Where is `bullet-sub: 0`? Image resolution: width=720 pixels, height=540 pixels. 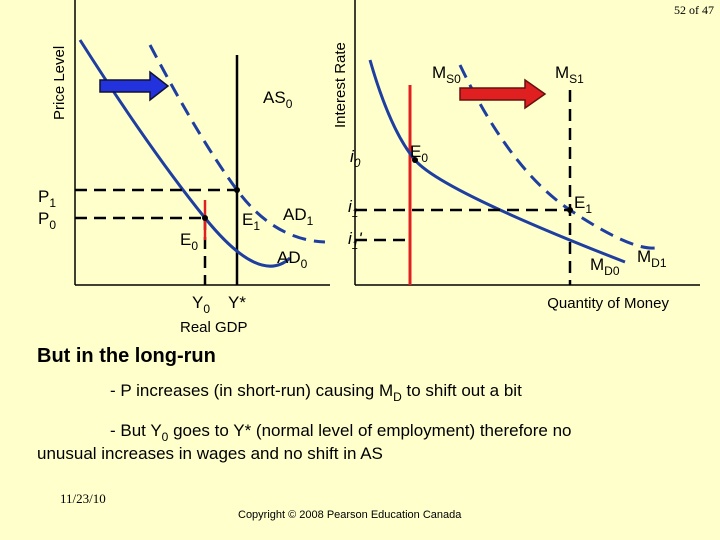
bullet-sub: 0 is located at coordinates (165, 437).